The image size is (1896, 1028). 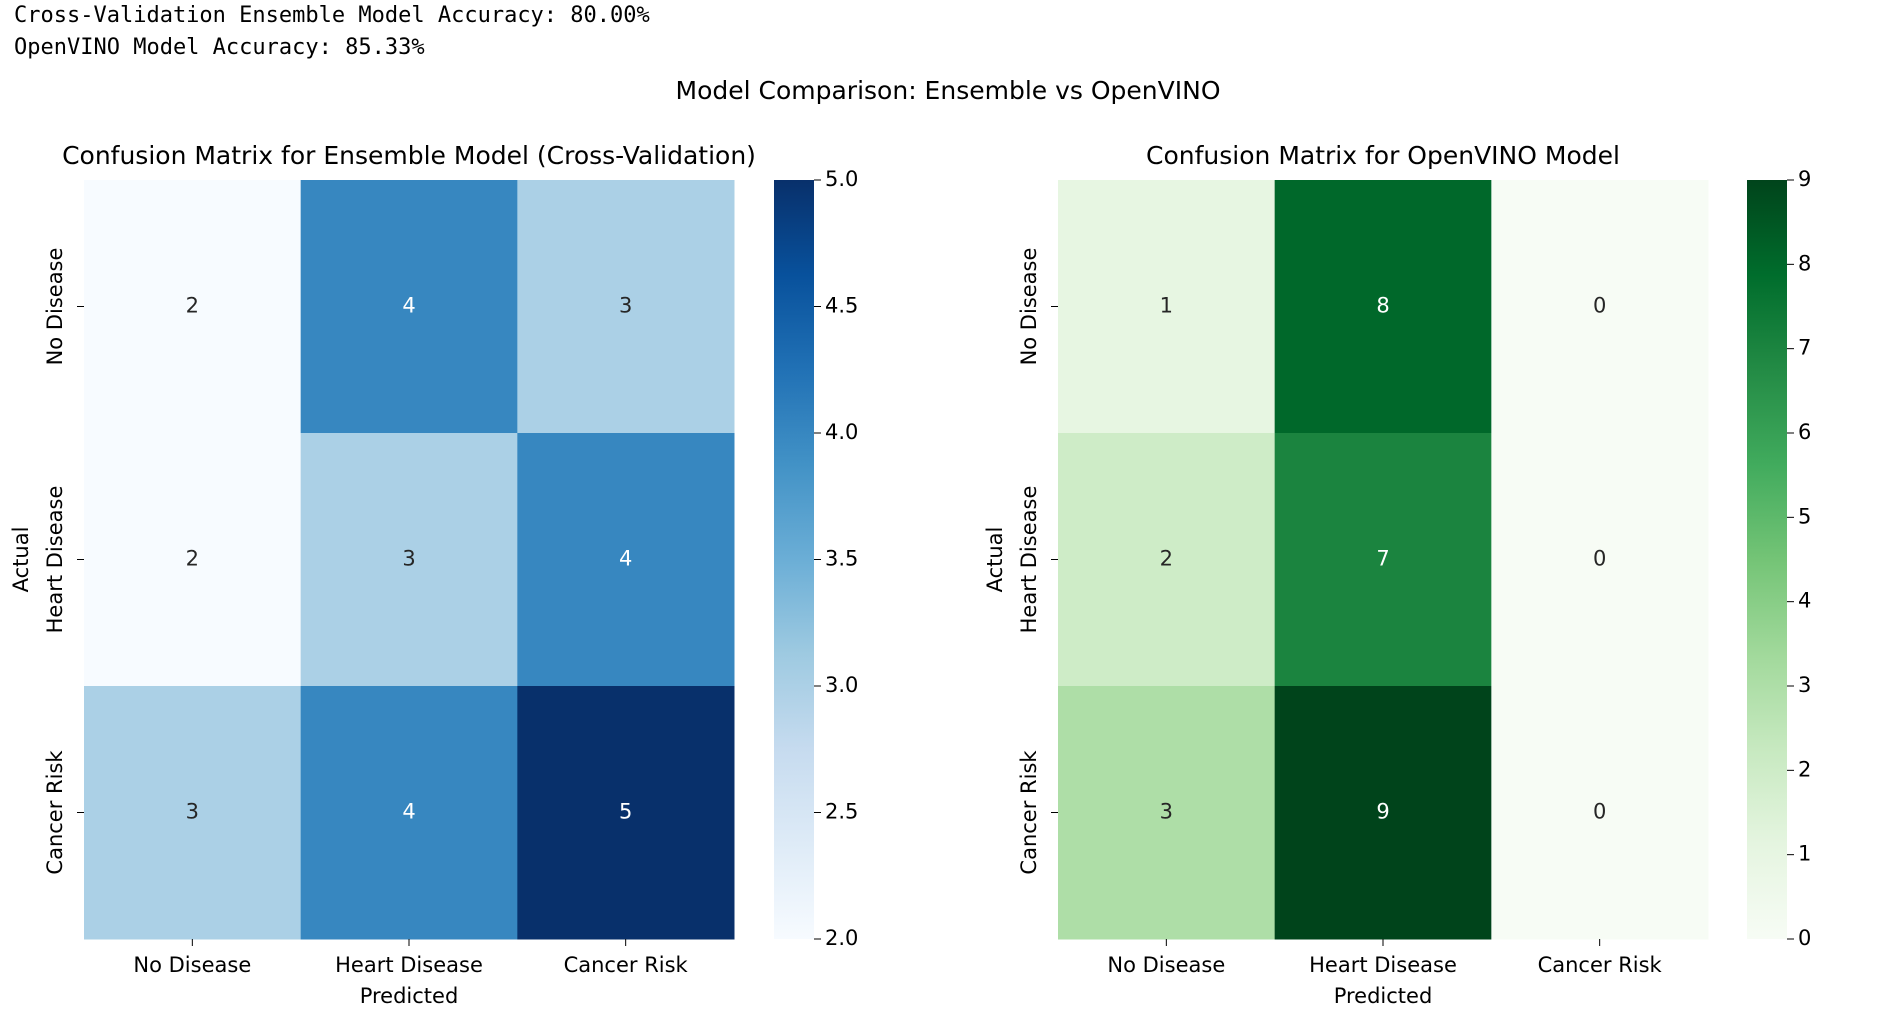 What do you see at coordinates (1804, 432) in the screenshot?
I see `colorbar-tick-label: 6` at bounding box center [1804, 432].